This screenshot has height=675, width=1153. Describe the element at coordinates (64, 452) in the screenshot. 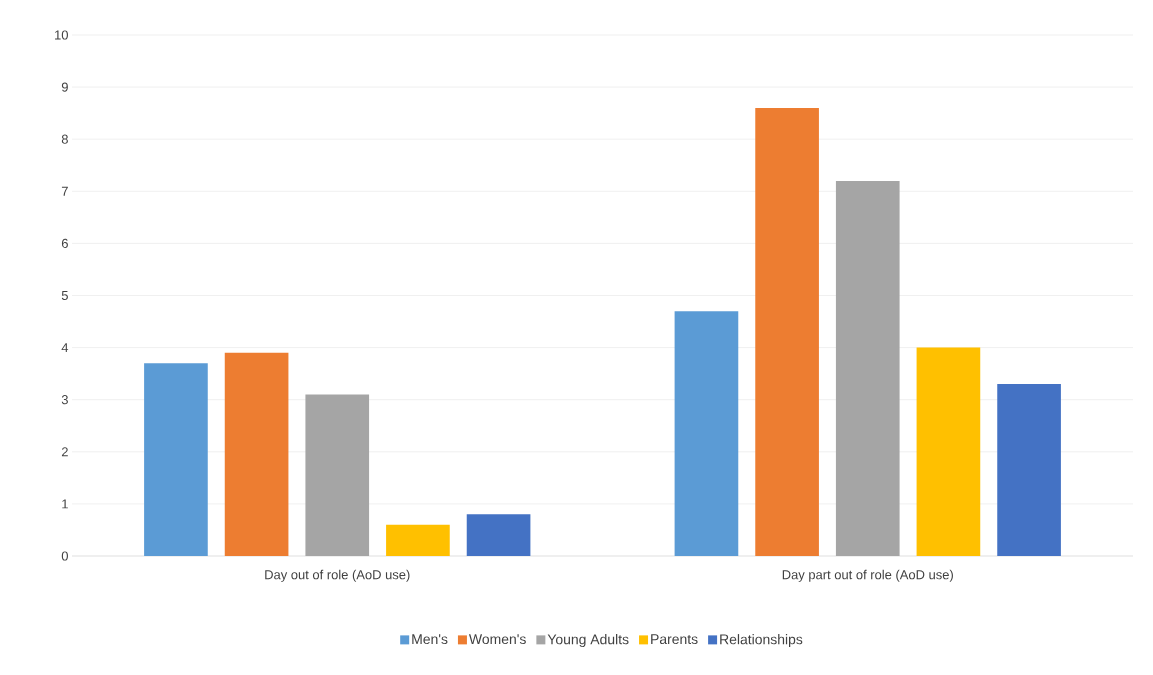

I see `y-tick-label: 2` at that location.